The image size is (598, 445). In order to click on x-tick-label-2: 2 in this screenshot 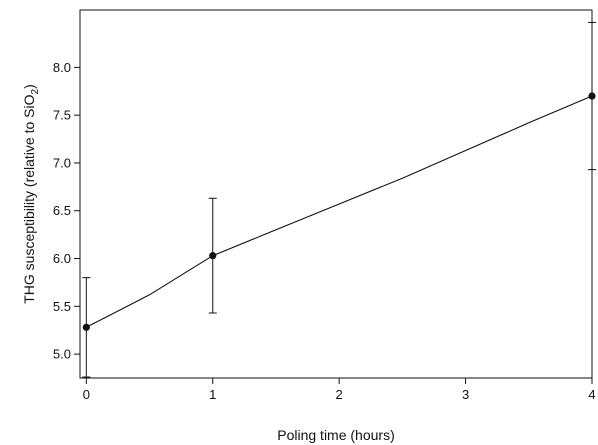, I will do `click(339, 394)`.